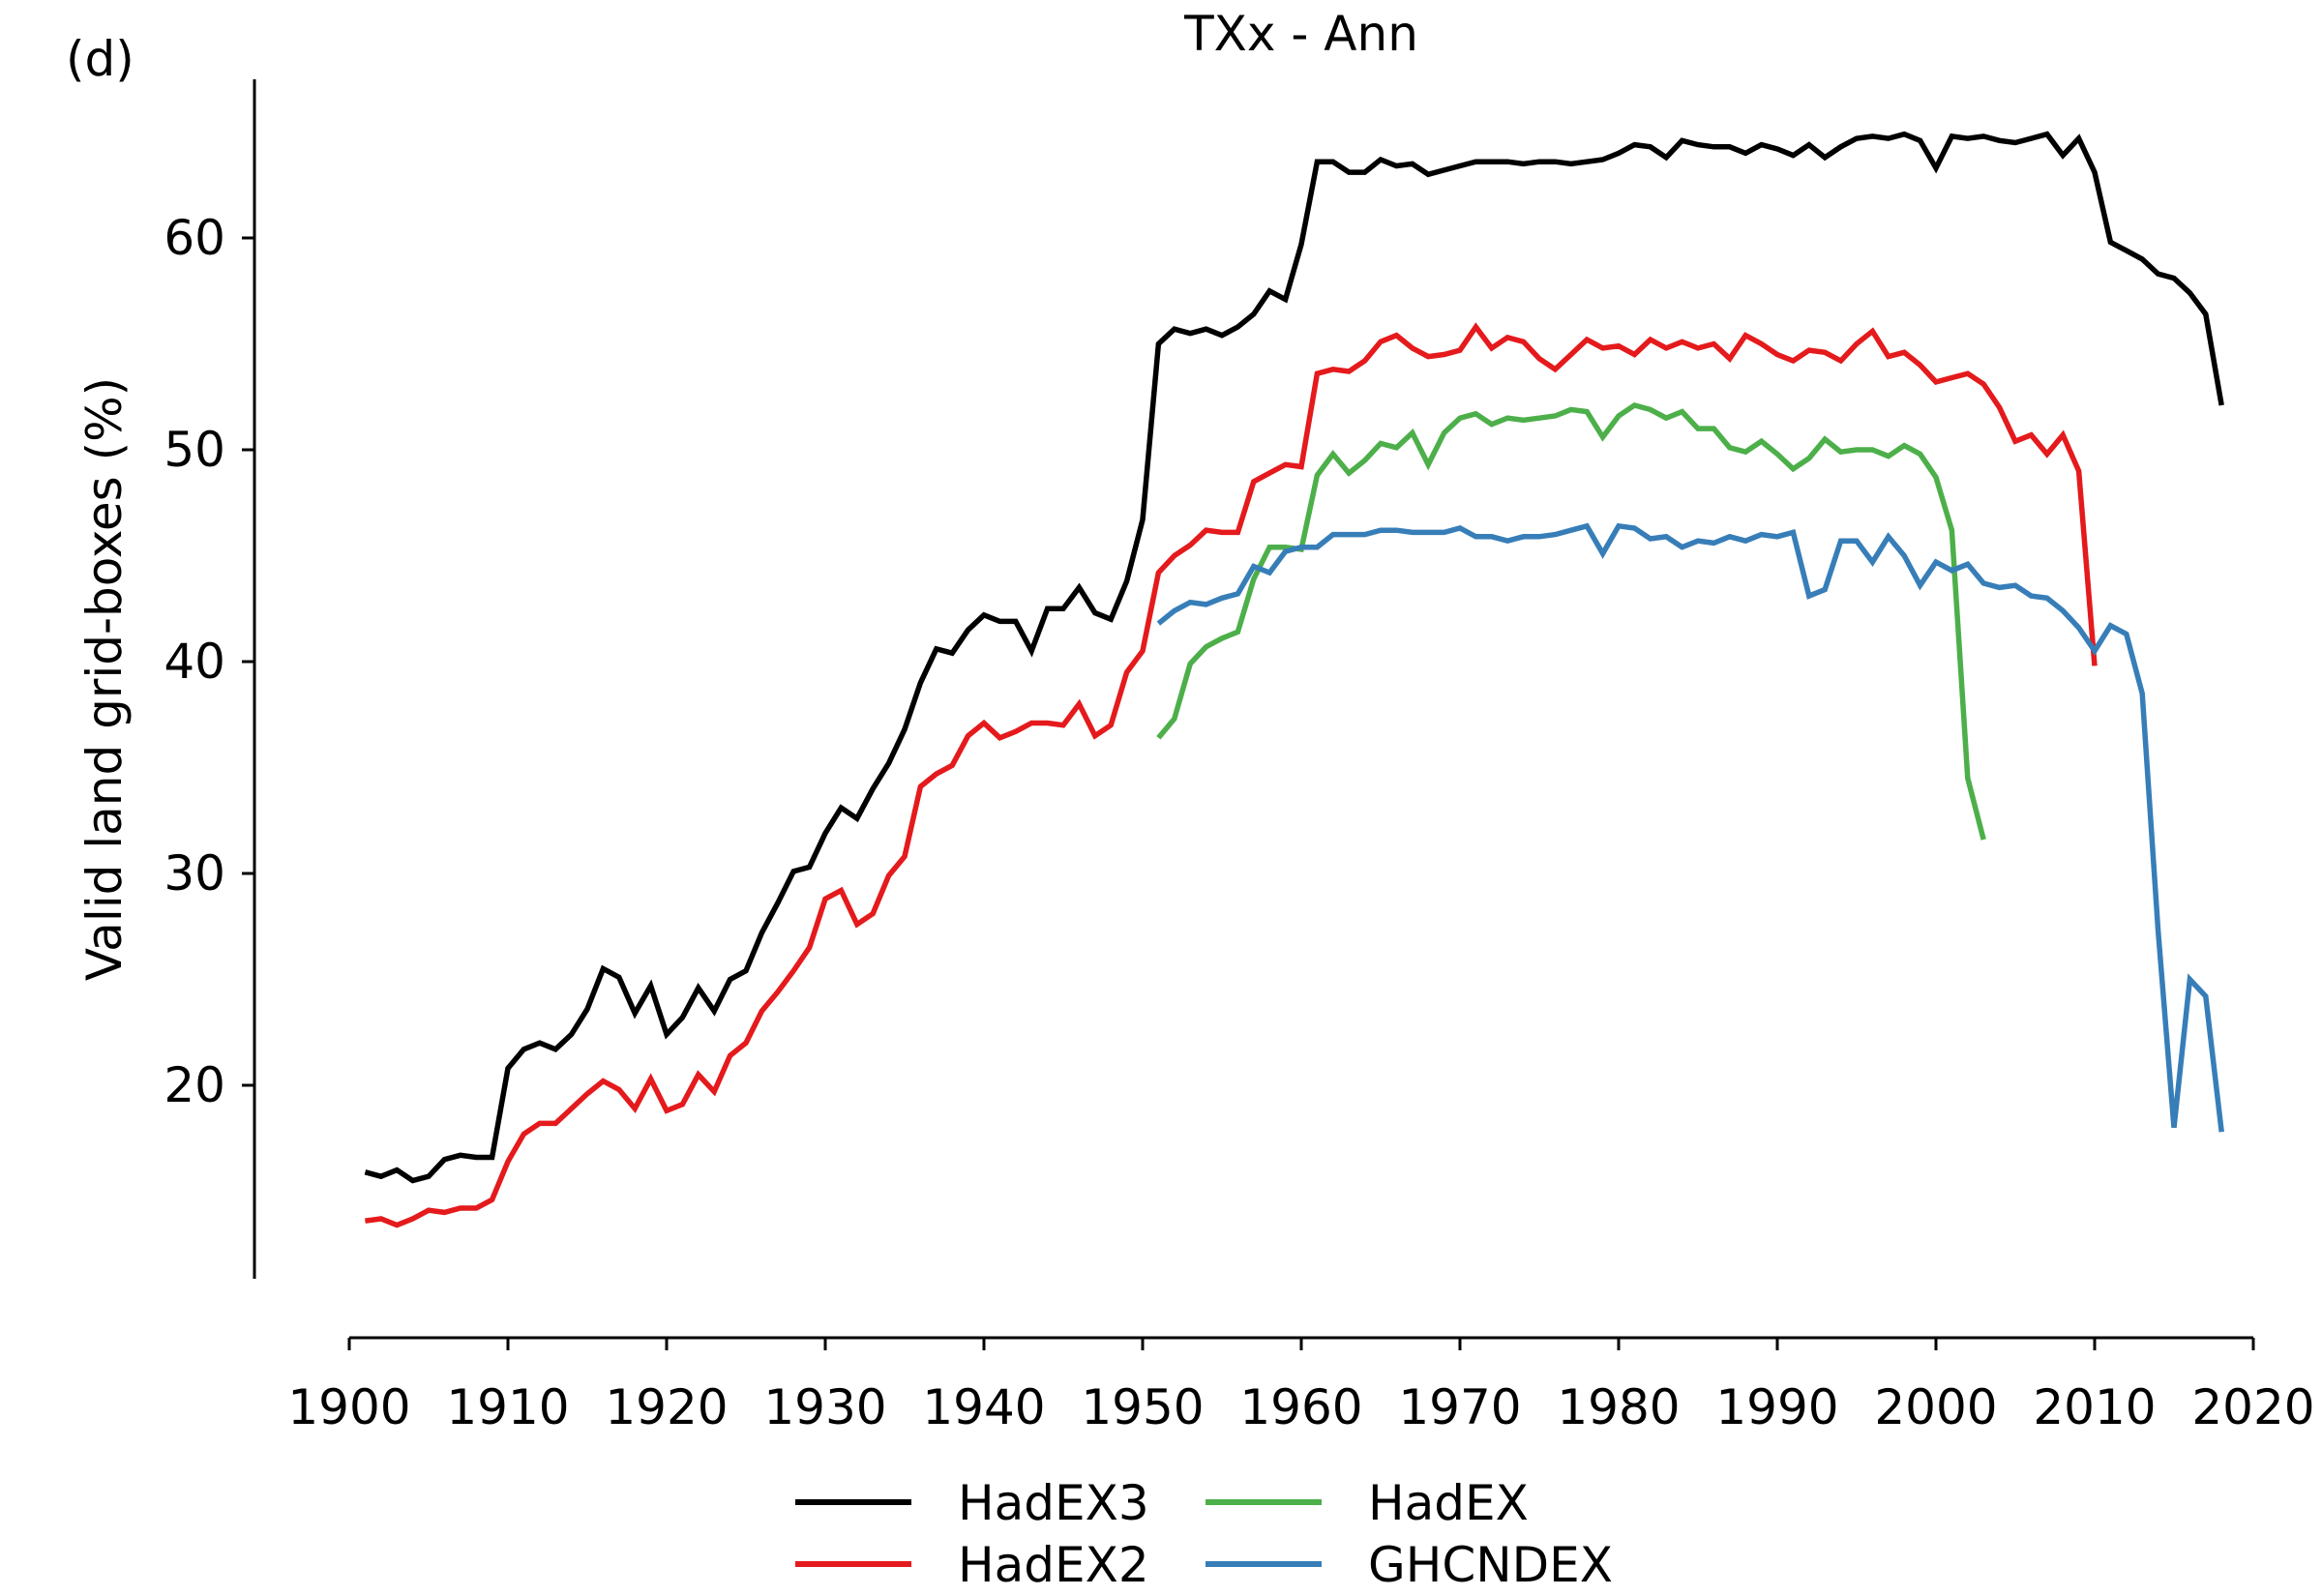 Image resolution: width=2322 pixels, height=1596 pixels. What do you see at coordinates (1459, 1407) in the screenshot?
I see `x-tick-label: 1970` at bounding box center [1459, 1407].